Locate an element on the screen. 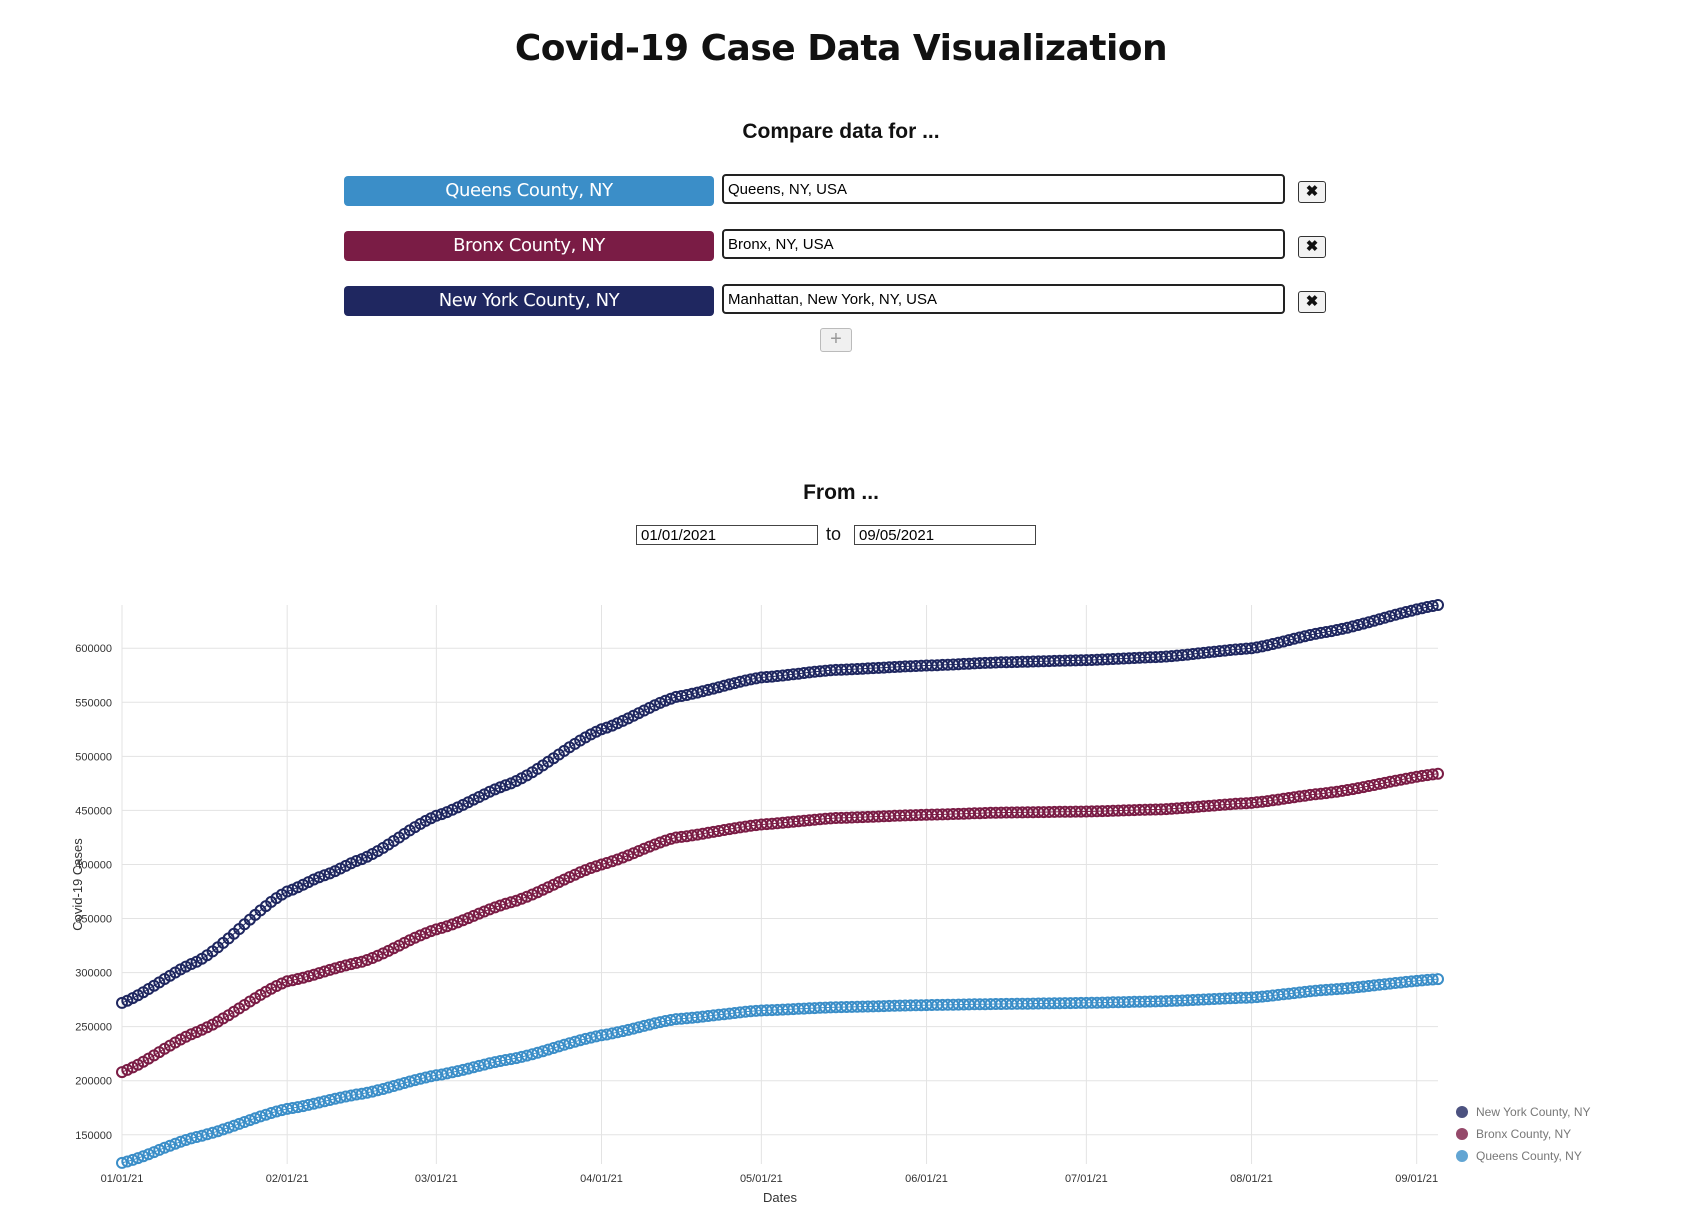 The height and width of the screenshot is (1224, 1682). add-comparison-button: + is located at coordinates (836, 340).